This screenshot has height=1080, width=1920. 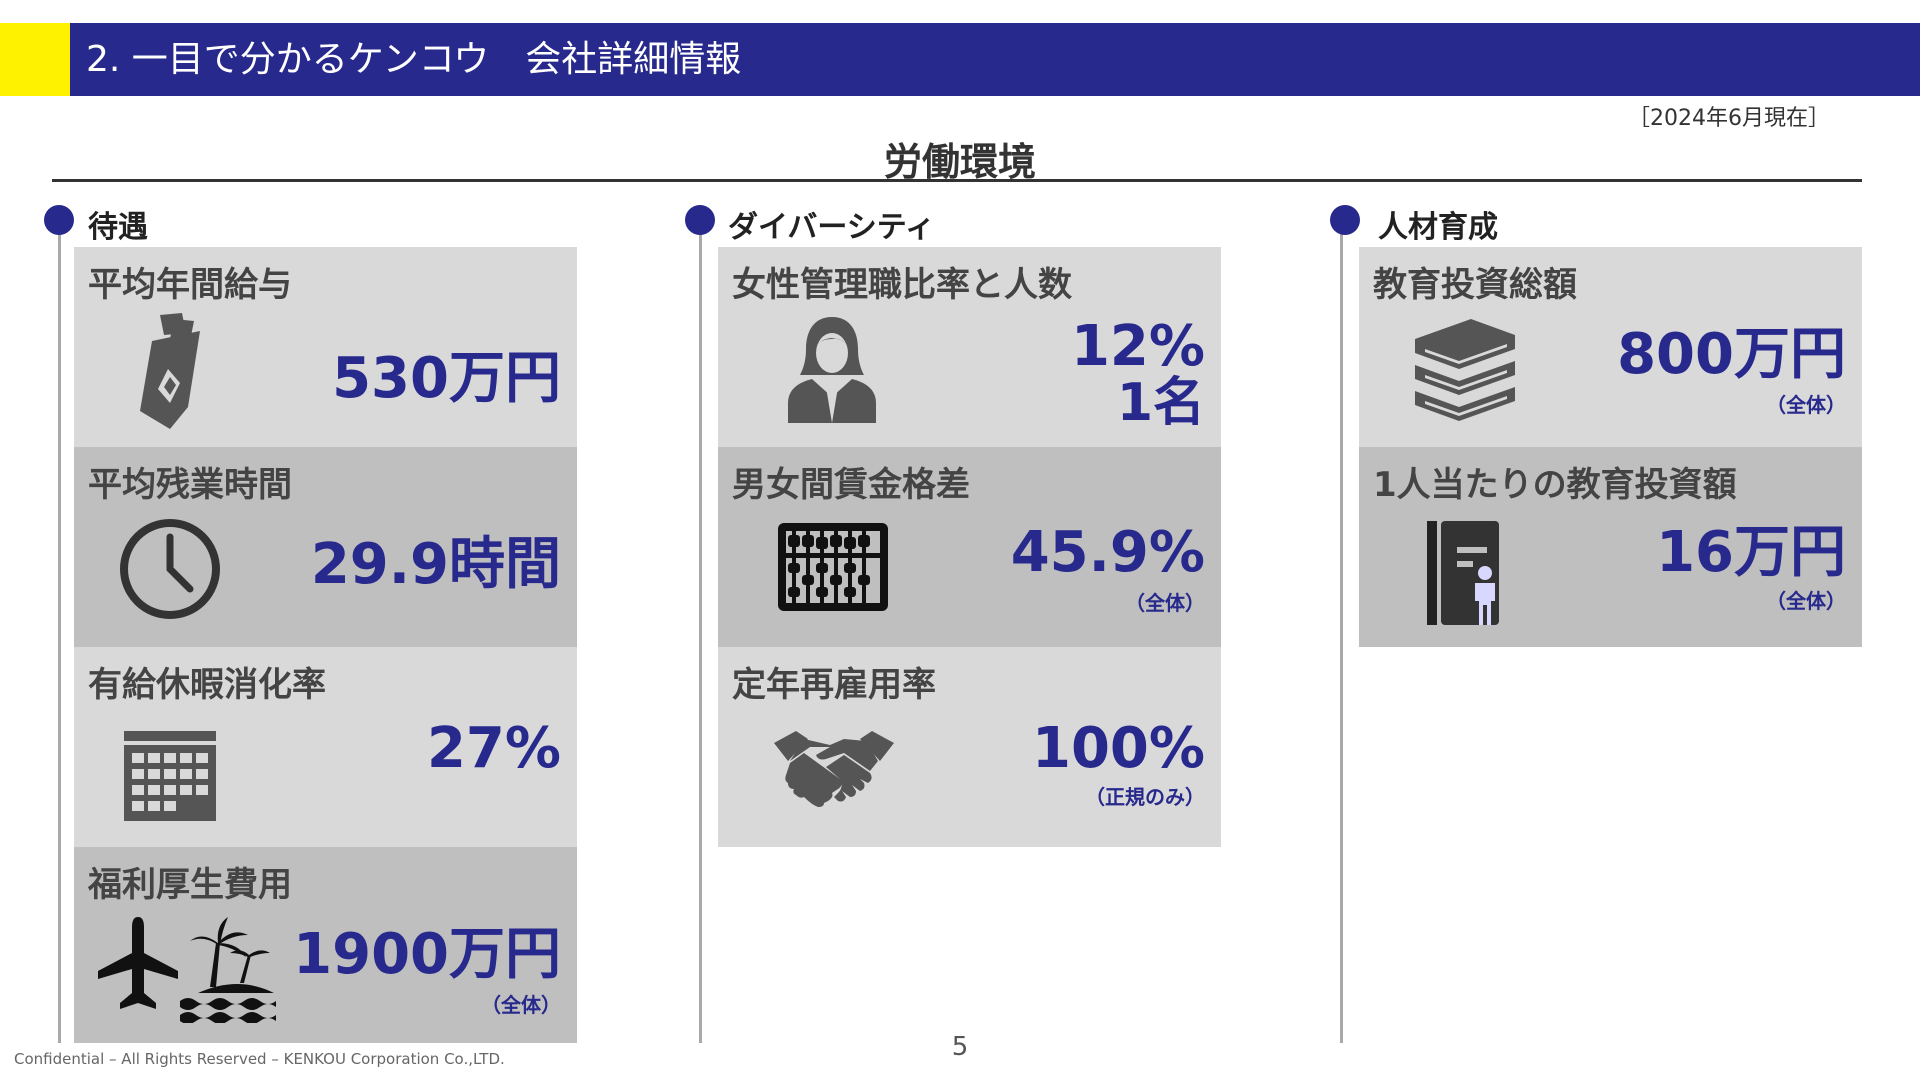 What do you see at coordinates (118, 227) in the screenshot?
I see `column-heading-treatment: 待遇` at bounding box center [118, 227].